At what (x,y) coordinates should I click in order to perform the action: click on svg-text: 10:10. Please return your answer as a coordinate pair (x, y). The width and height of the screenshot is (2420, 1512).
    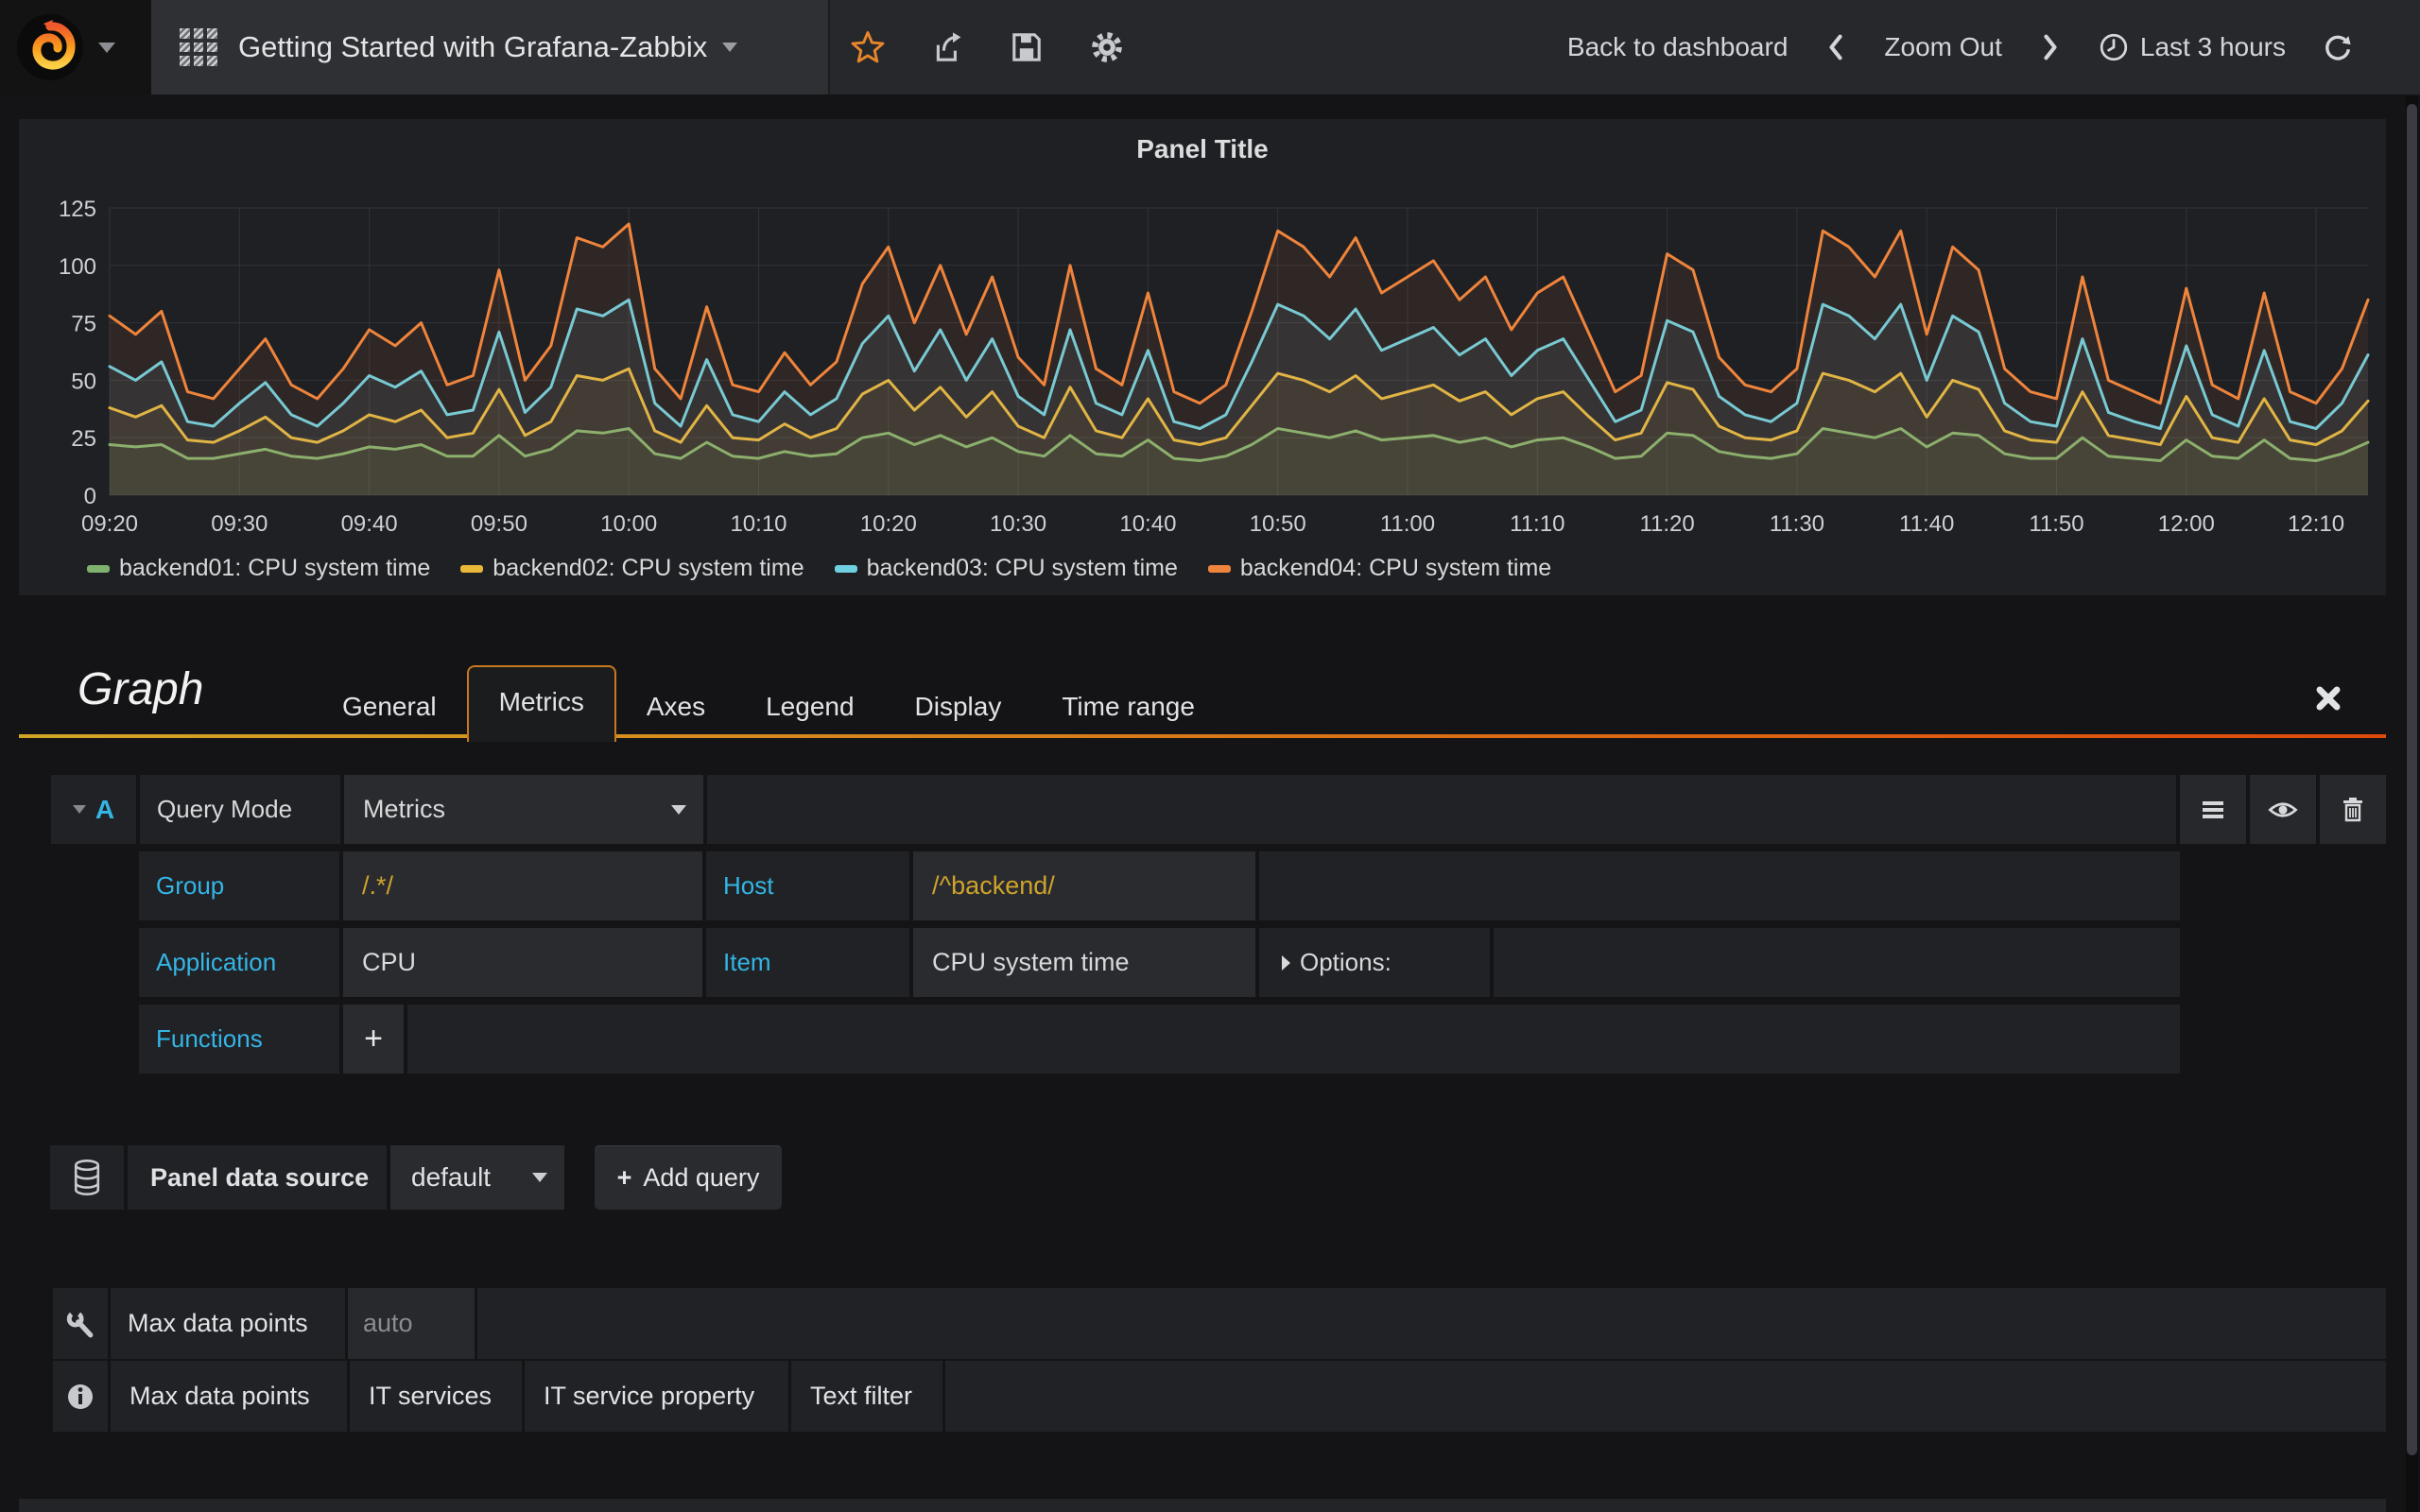
    Looking at the image, I should click on (758, 524).